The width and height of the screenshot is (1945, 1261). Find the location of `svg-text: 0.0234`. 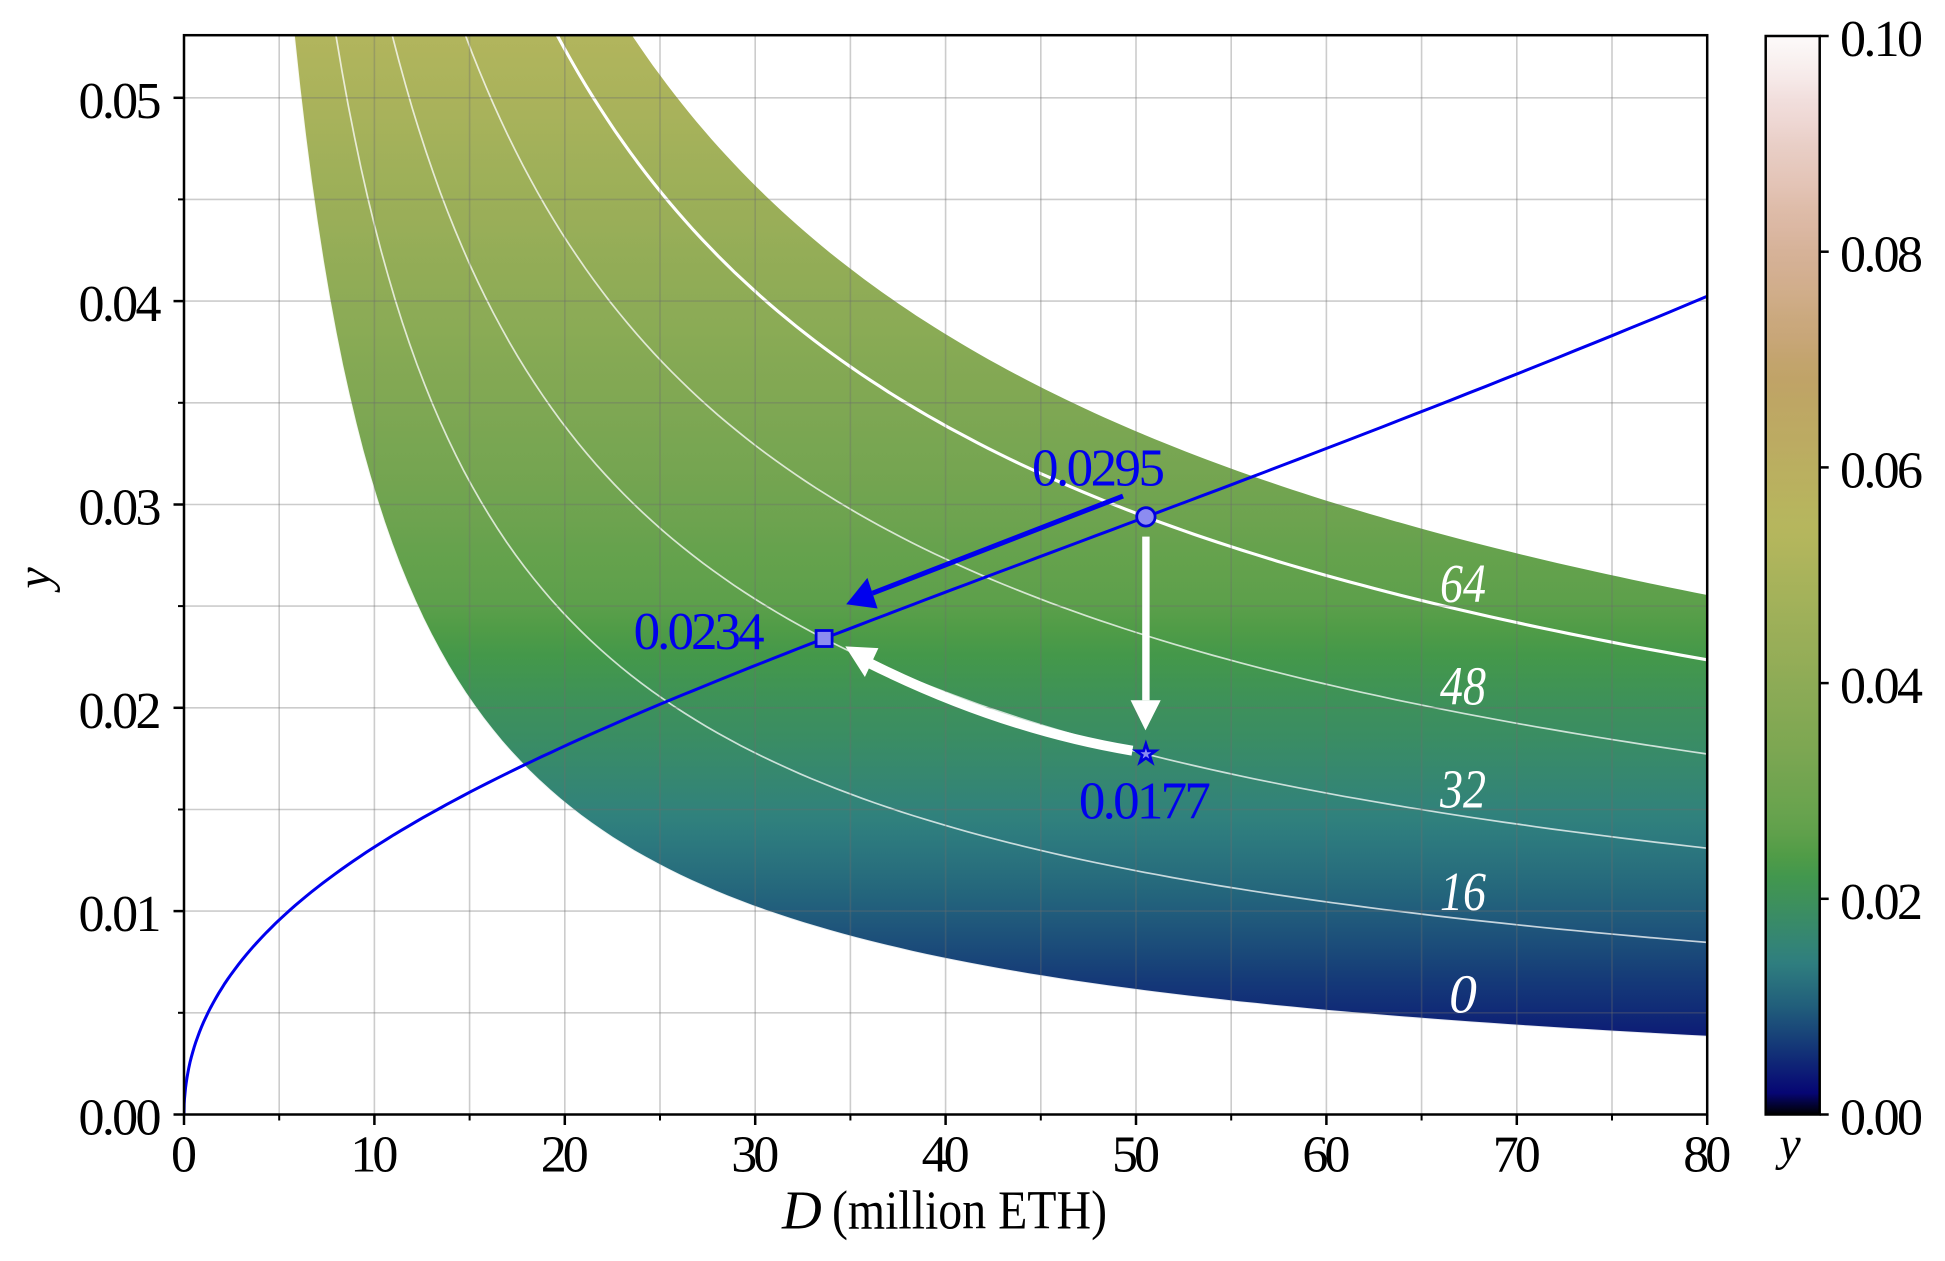

svg-text: 0.0234 is located at coordinates (699, 632).